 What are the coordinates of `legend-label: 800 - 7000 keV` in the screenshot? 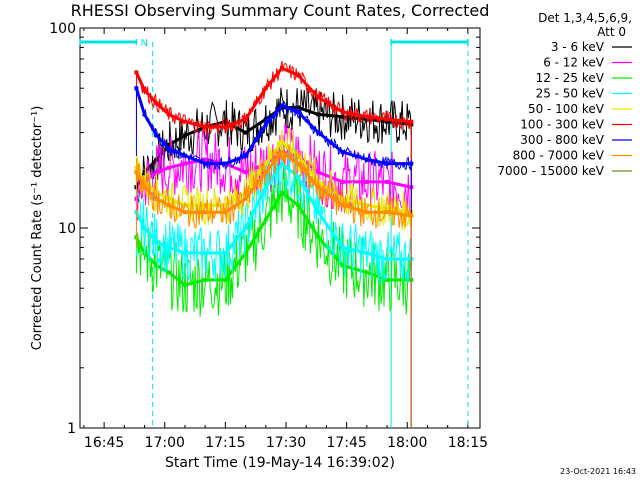 It's located at (559, 156).